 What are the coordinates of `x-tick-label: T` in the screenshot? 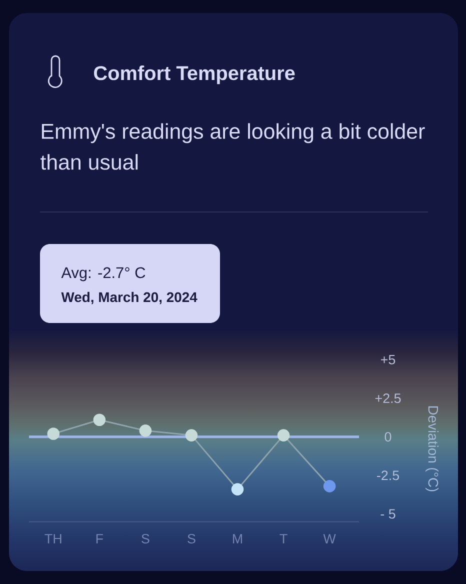 It's located at (284, 539).